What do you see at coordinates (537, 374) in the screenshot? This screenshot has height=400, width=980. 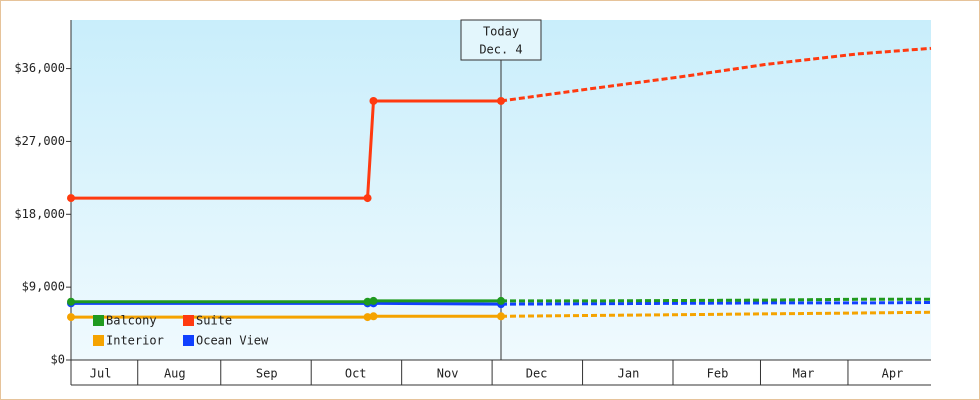 I see `x-tick-label: Dec` at bounding box center [537, 374].